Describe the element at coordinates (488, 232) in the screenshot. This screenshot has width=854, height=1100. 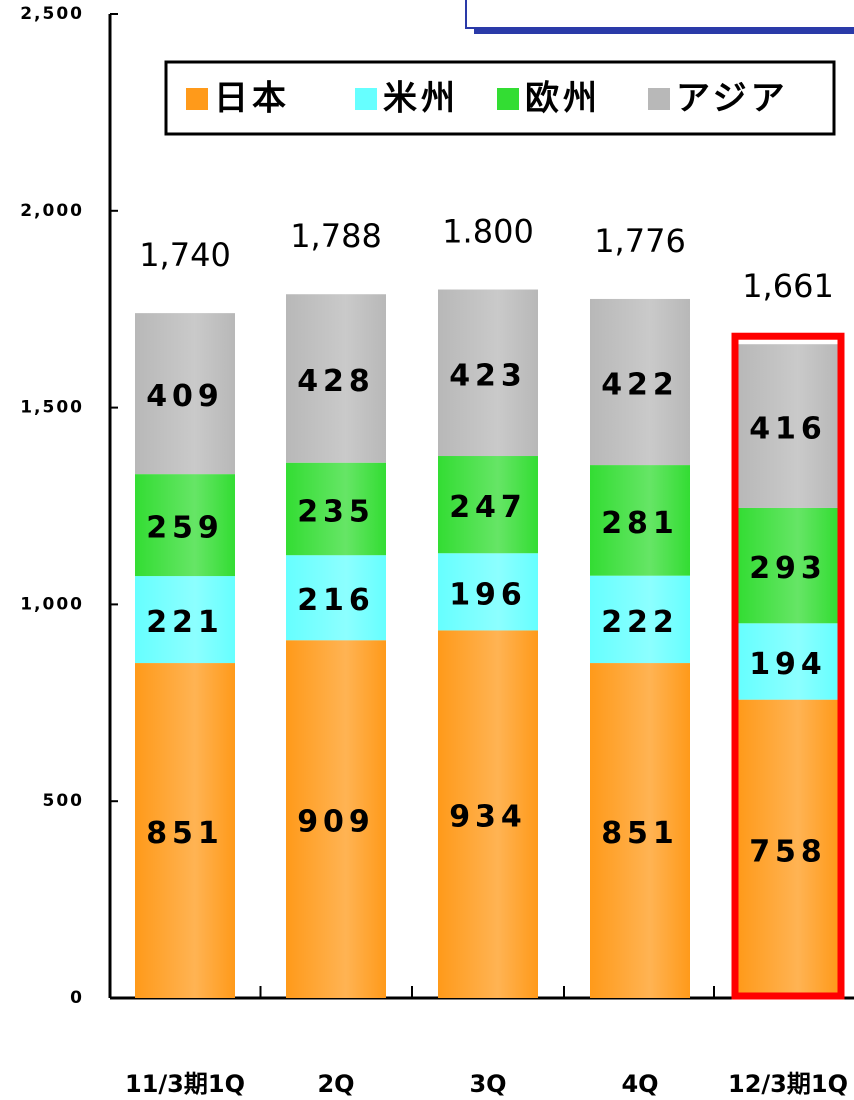
I see `total-label: 1.800` at that location.